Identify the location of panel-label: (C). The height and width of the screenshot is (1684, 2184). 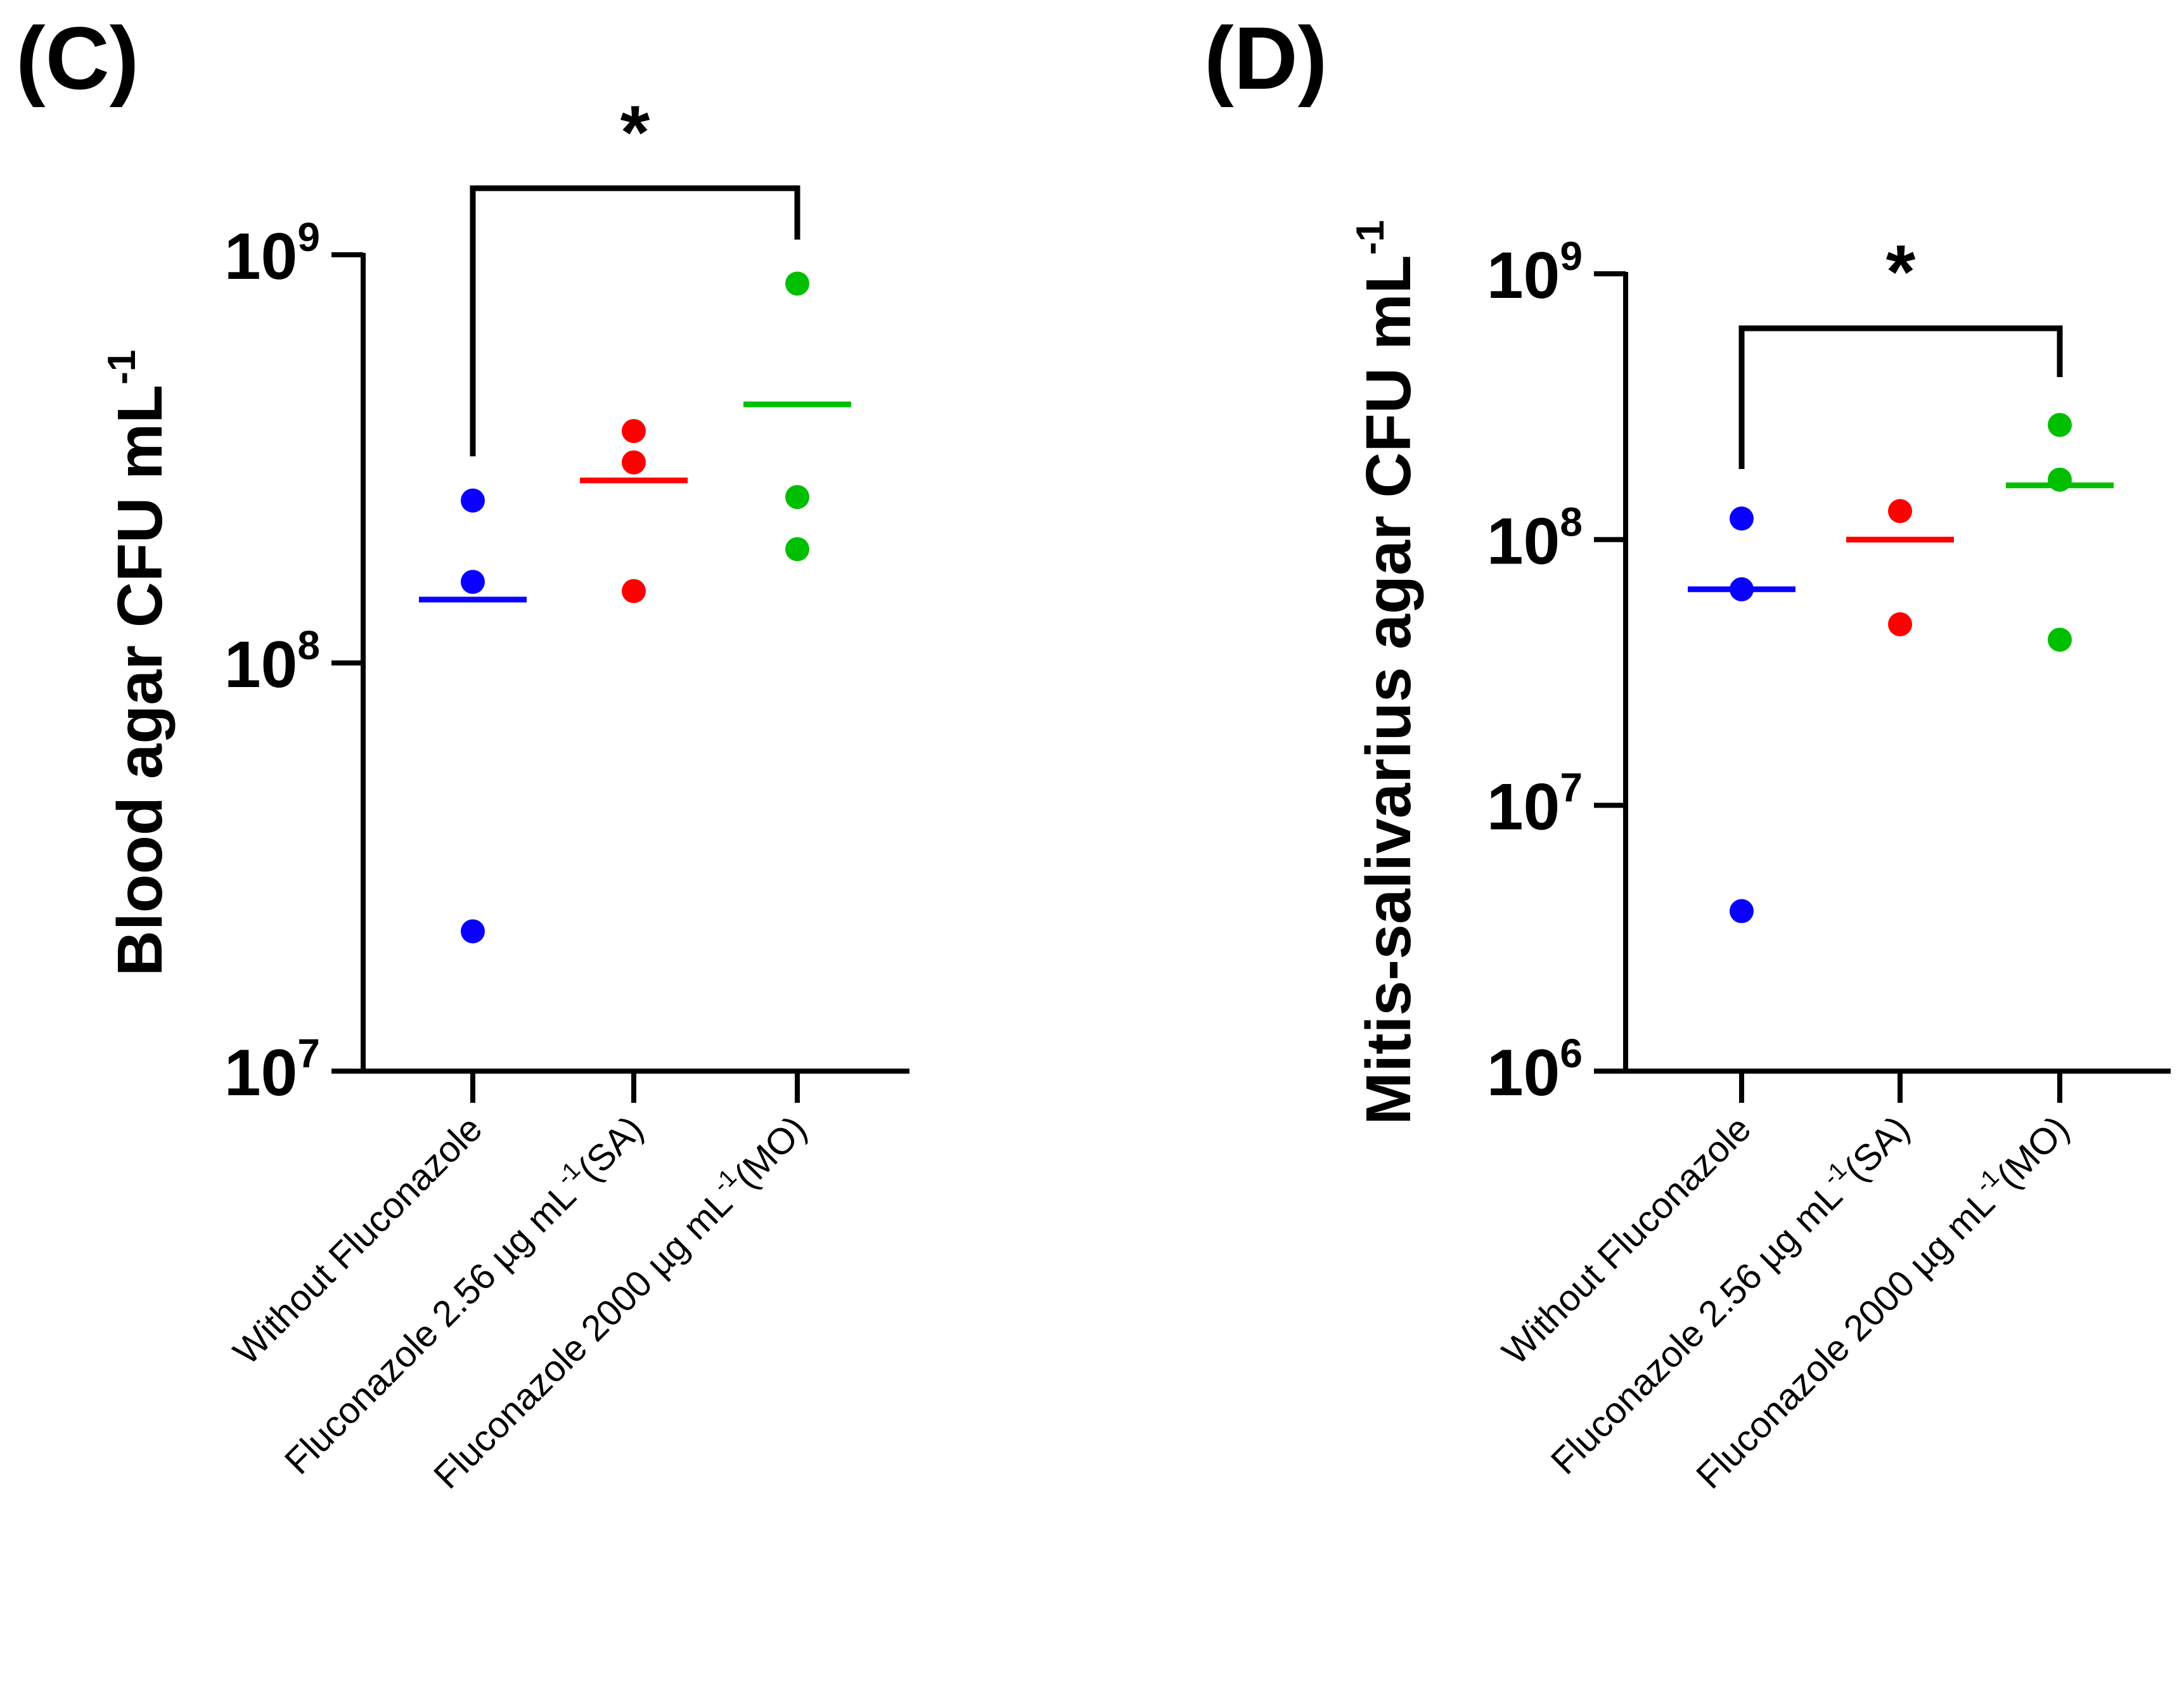
(77, 58).